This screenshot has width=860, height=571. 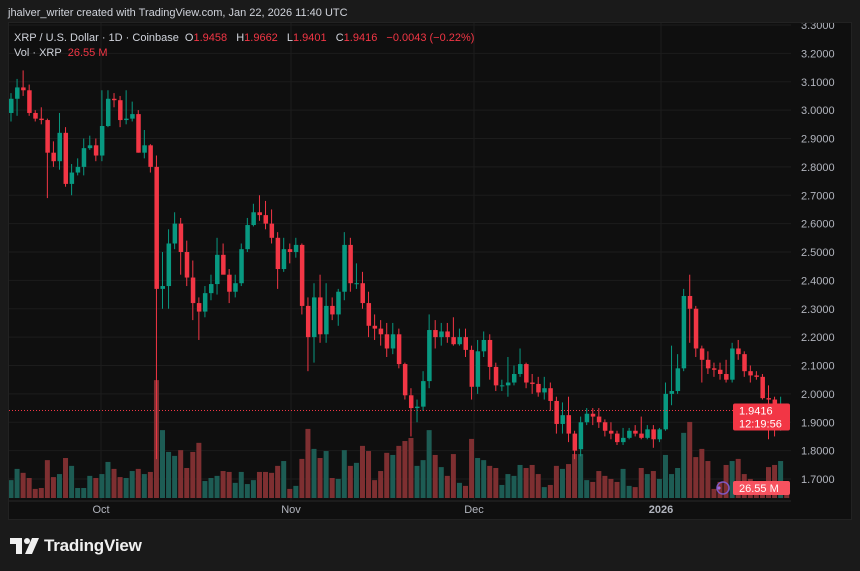 What do you see at coordinates (818, 423) in the screenshot?
I see `y-tick-label: 1.9000` at bounding box center [818, 423].